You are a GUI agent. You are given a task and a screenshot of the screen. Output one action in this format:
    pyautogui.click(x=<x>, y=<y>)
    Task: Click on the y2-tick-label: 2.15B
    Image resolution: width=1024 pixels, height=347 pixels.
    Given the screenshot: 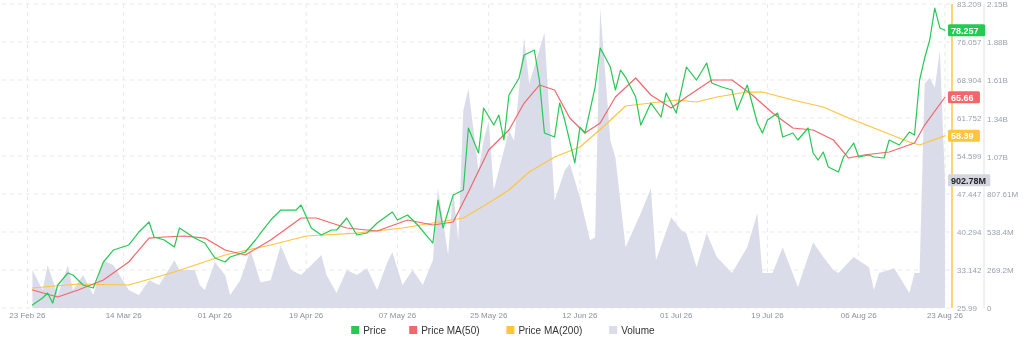 What is the action you would take?
    pyautogui.click(x=997, y=4)
    